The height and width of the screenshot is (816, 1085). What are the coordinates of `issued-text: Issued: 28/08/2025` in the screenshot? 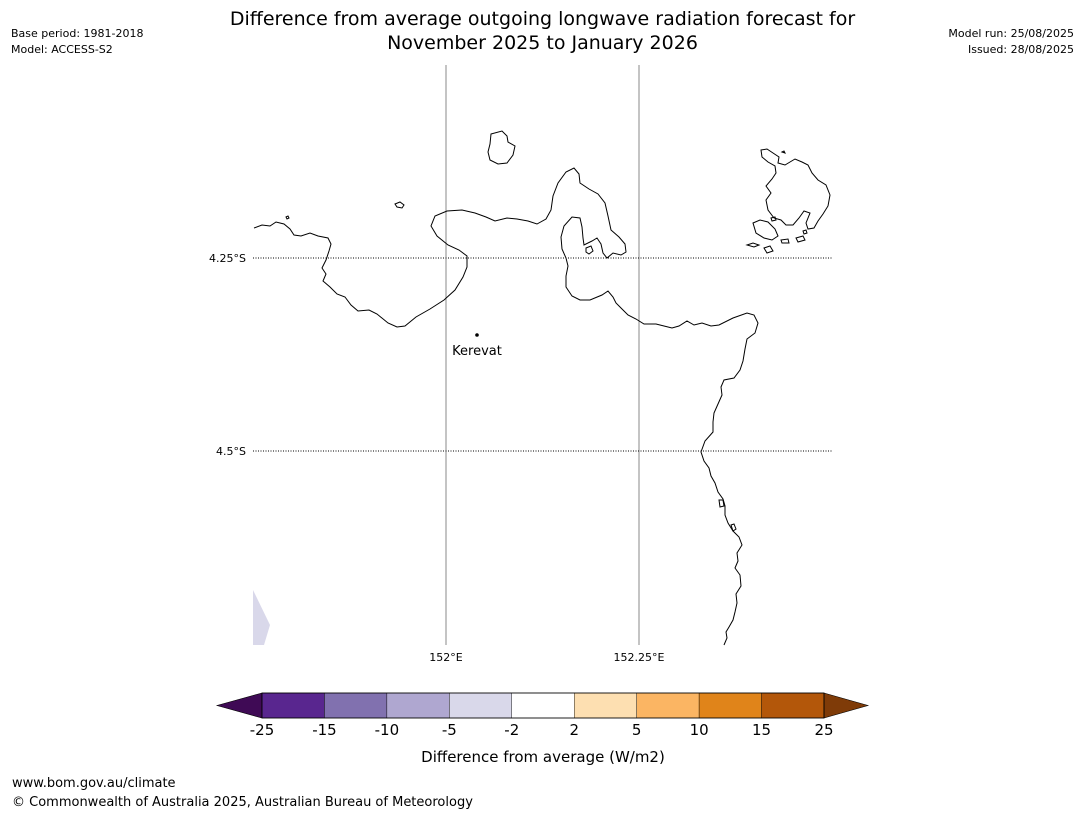 It's located at (1020, 49).